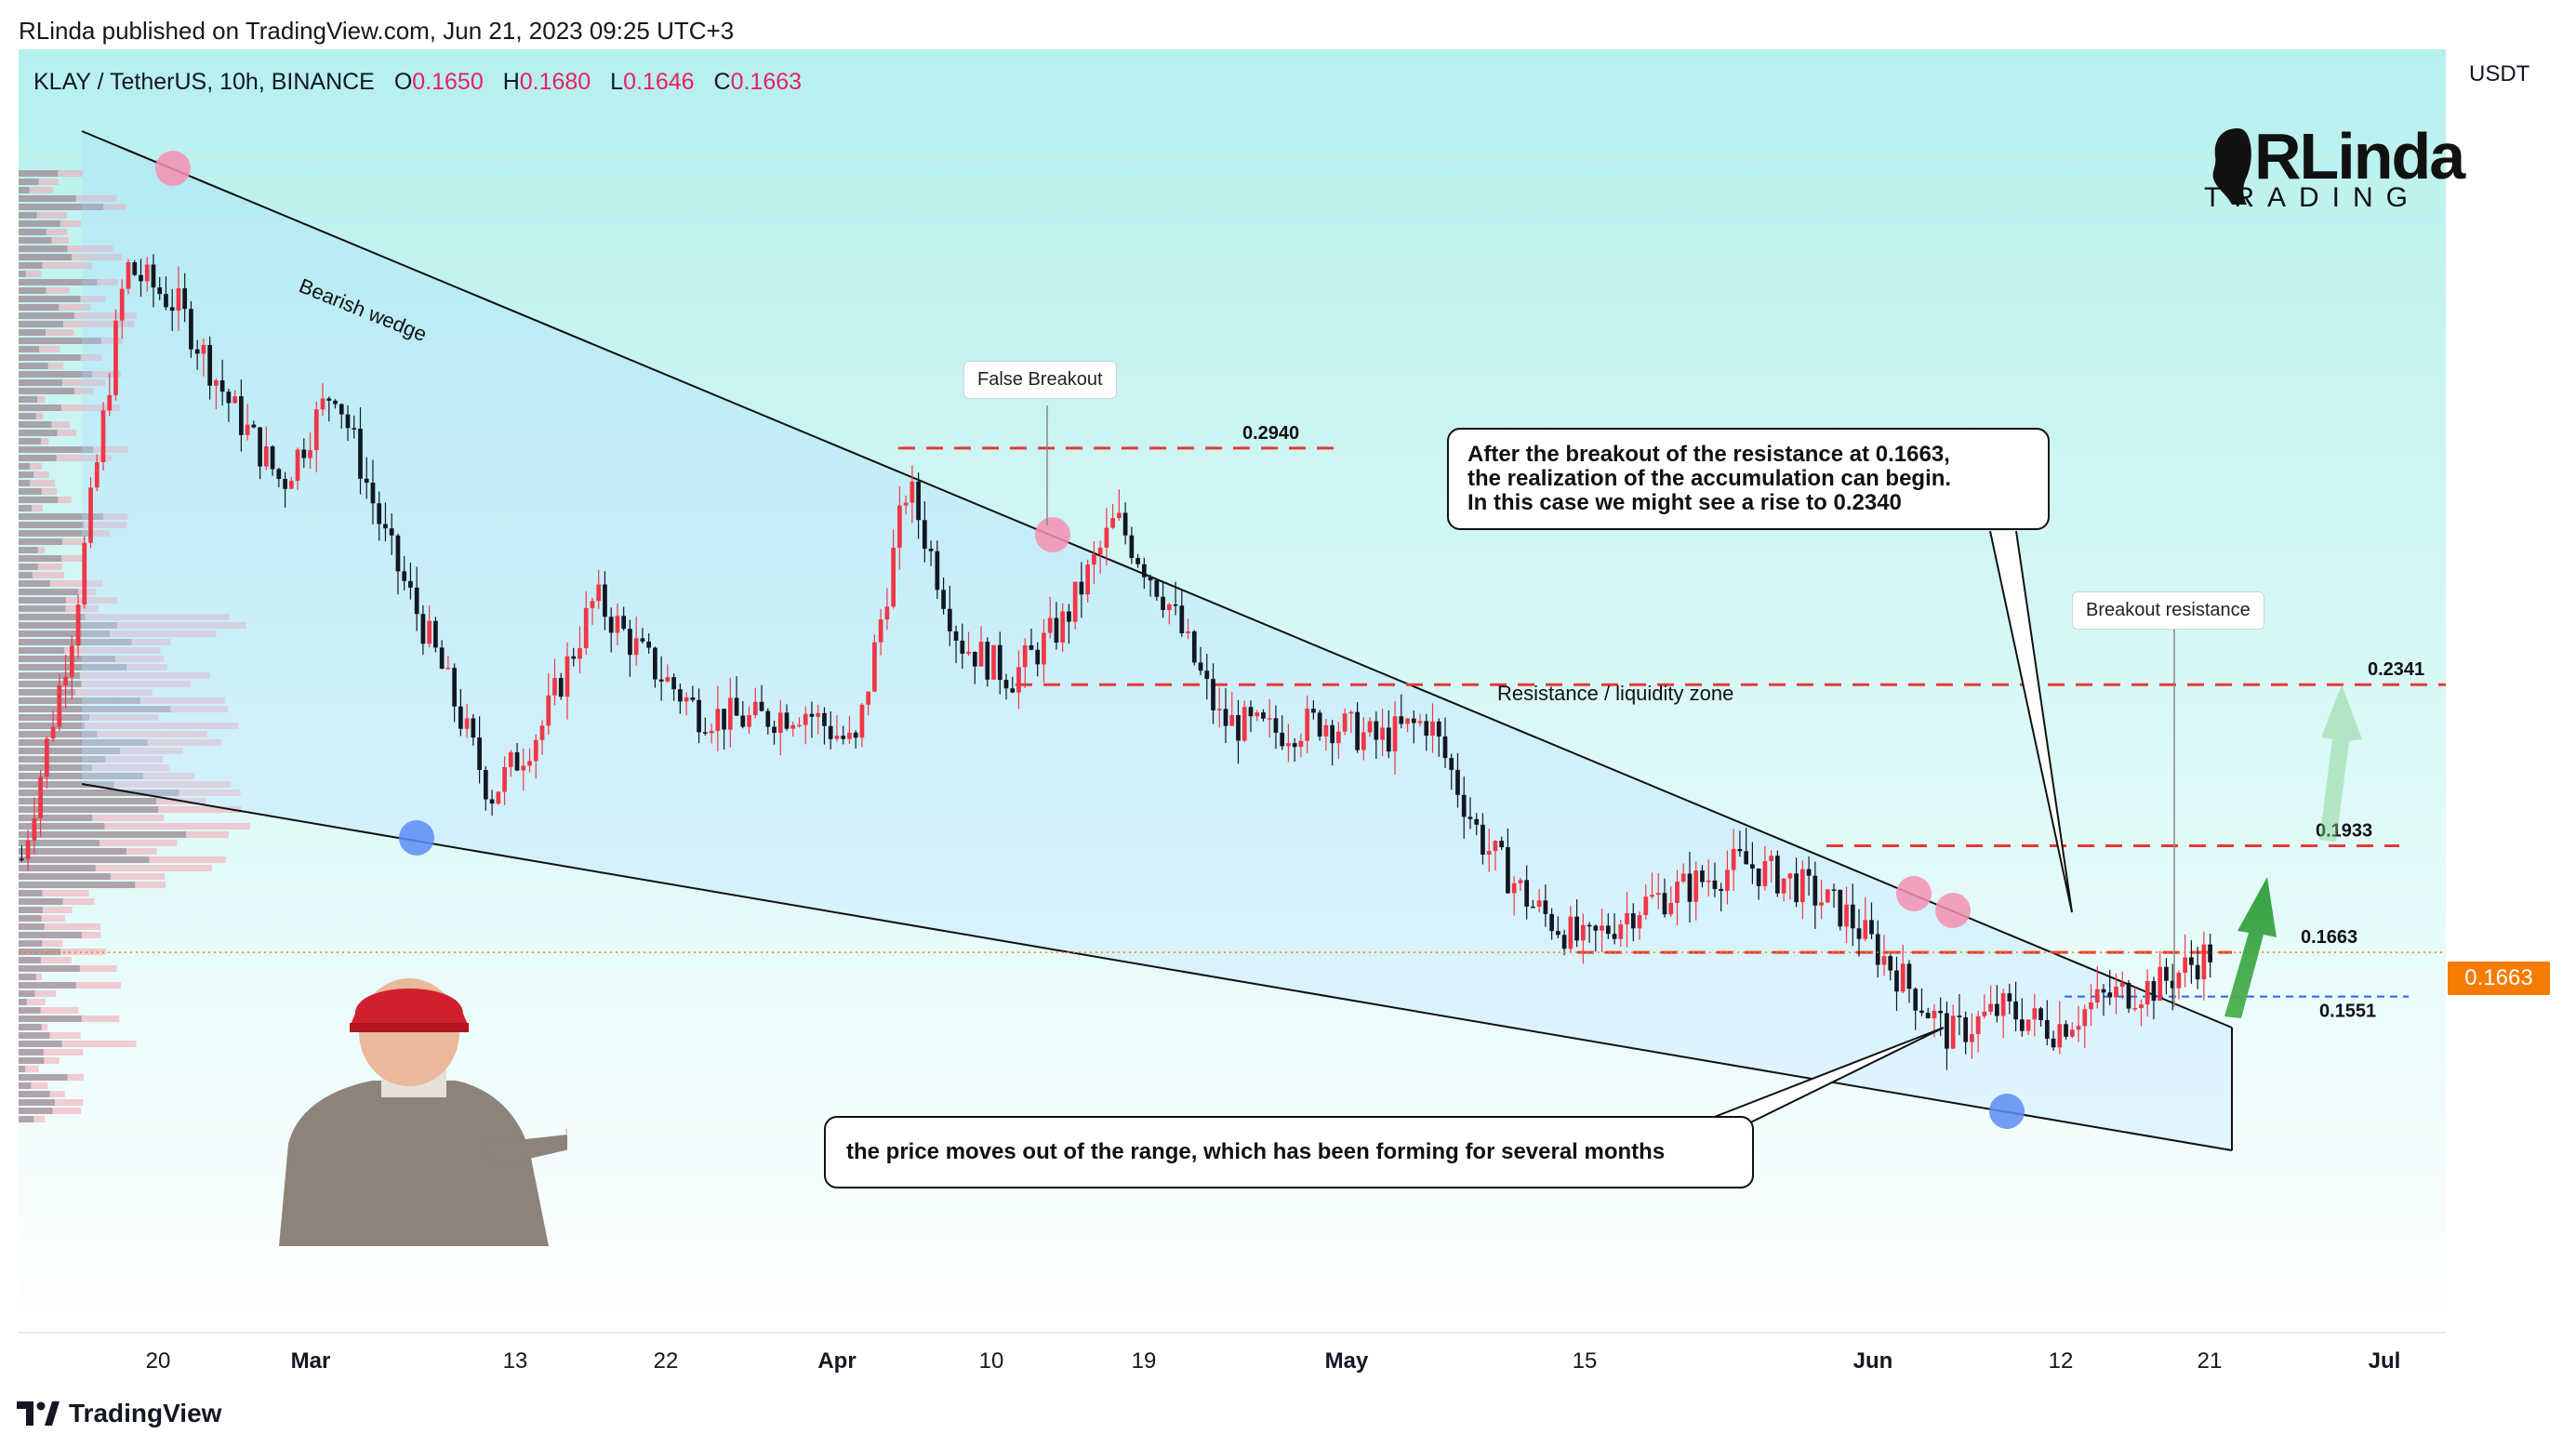 This screenshot has width=2576, height=1447. What do you see at coordinates (1615, 693) in the screenshot?
I see `resistance-zone-label: Resistance / liquidity zone` at bounding box center [1615, 693].